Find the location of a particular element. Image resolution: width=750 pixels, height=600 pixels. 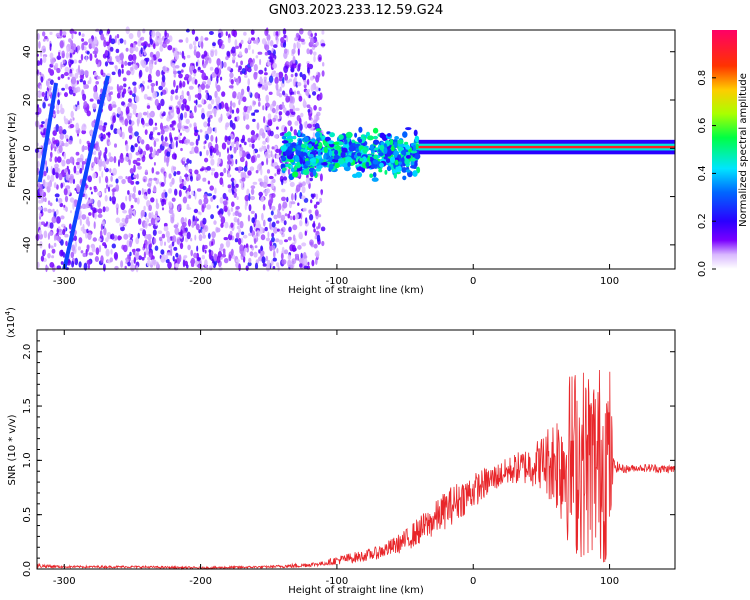

bottom-x-tick-label: -300 is located at coordinates (64, 581).